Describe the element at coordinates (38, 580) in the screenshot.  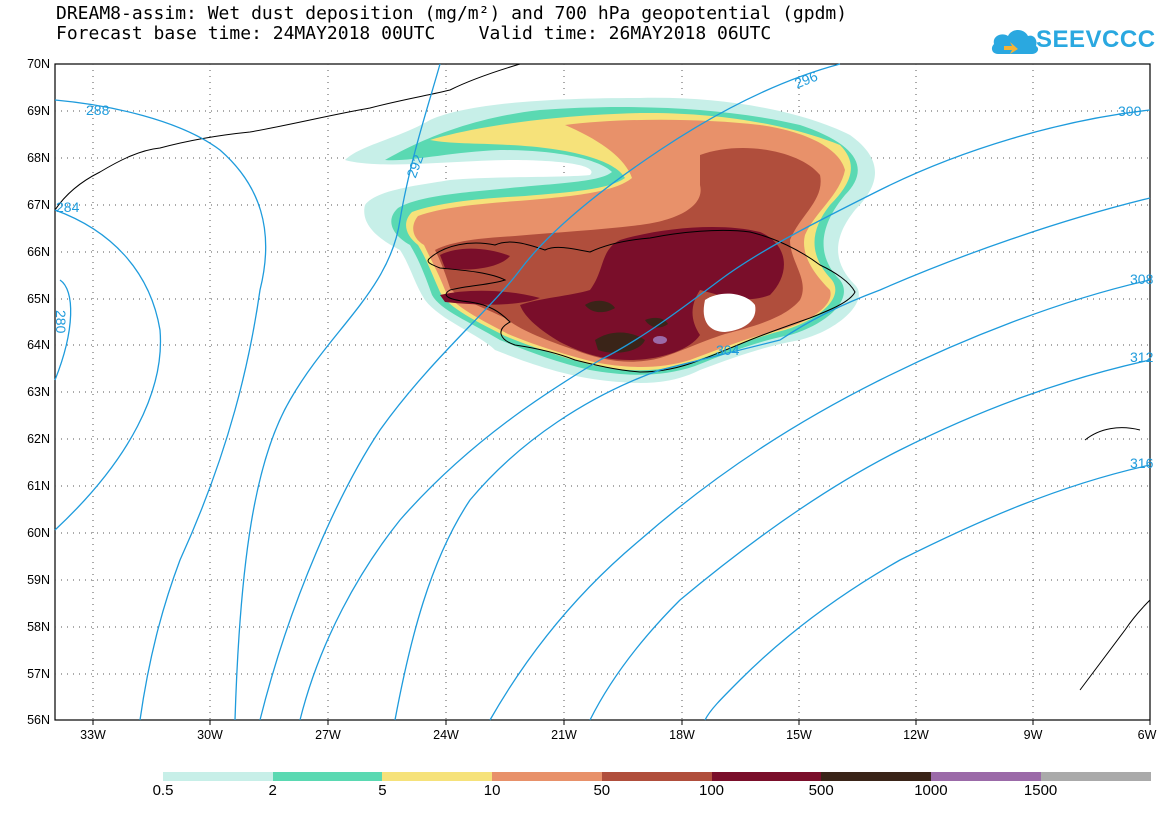
I see `lat-label: 59N` at that location.